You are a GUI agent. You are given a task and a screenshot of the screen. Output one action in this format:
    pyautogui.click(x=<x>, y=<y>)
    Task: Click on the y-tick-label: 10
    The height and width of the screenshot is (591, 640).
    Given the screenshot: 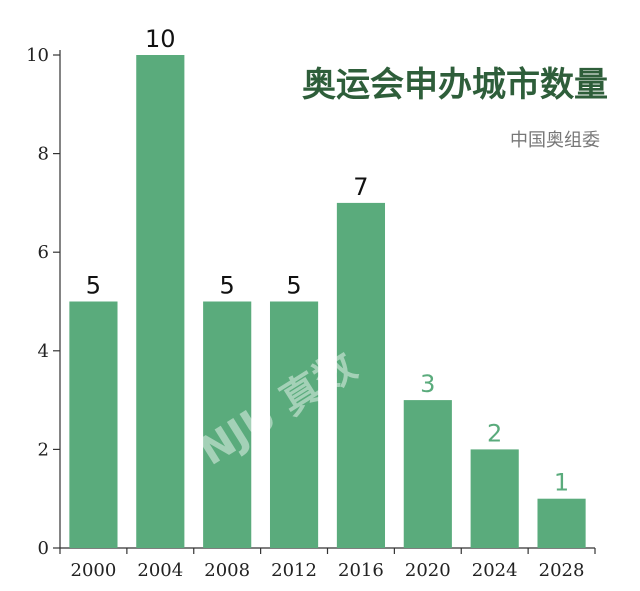 What is the action you would take?
    pyautogui.click(x=37, y=55)
    